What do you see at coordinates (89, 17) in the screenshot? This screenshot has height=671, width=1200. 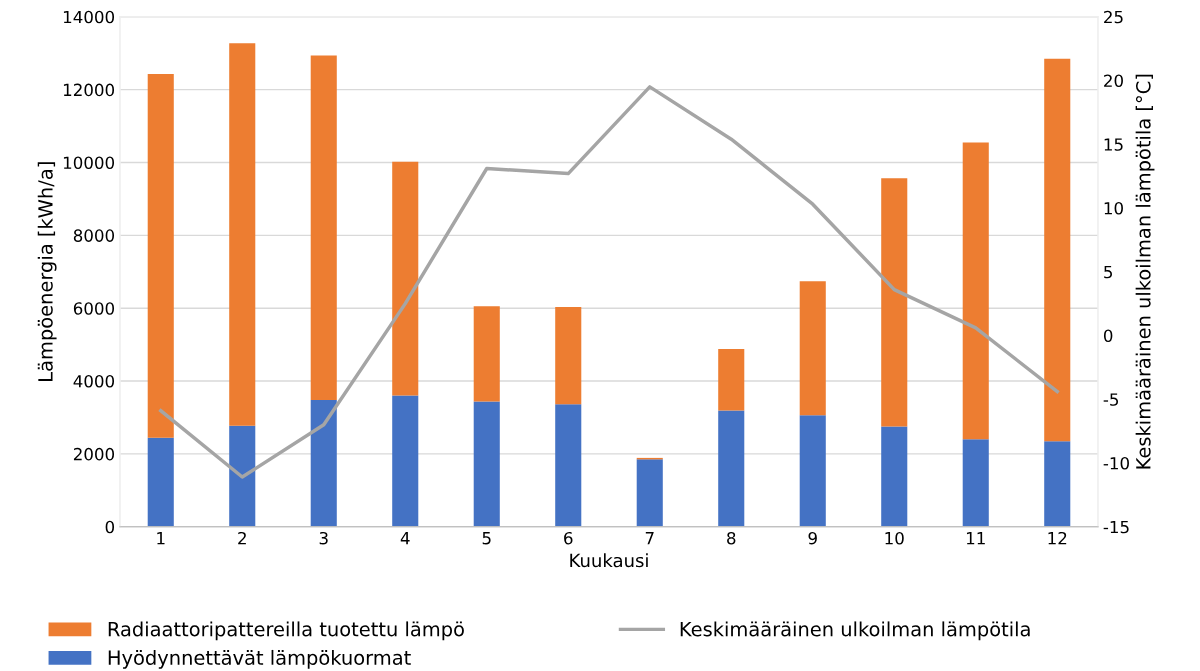 I see `y-tick-label: 14000` at bounding box center [89, 17].